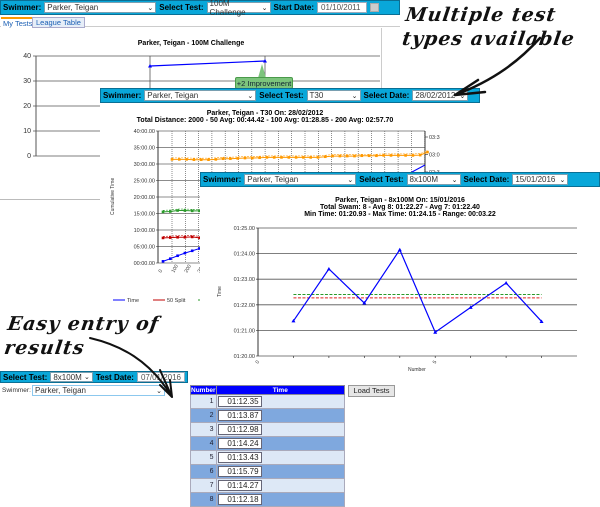 This screenshot has height=507, width=600. Describe the element at coordinates (268, 401) in the screenshot. I see `table-row: 1 01:12.35` at that location.